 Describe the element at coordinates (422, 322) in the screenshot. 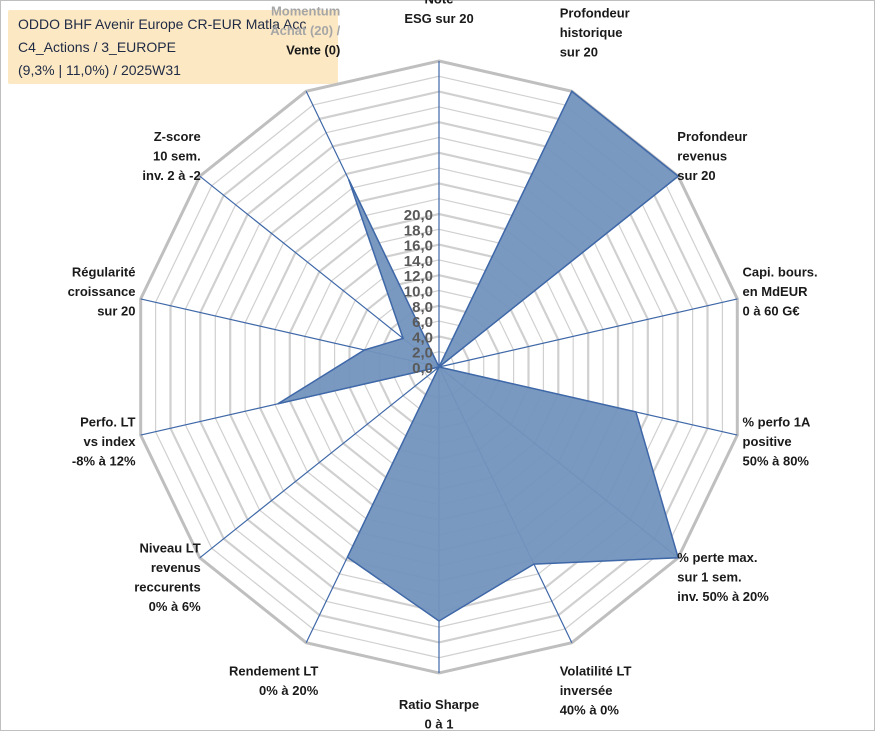

I see `r-tick-label: 6,0` at that location.